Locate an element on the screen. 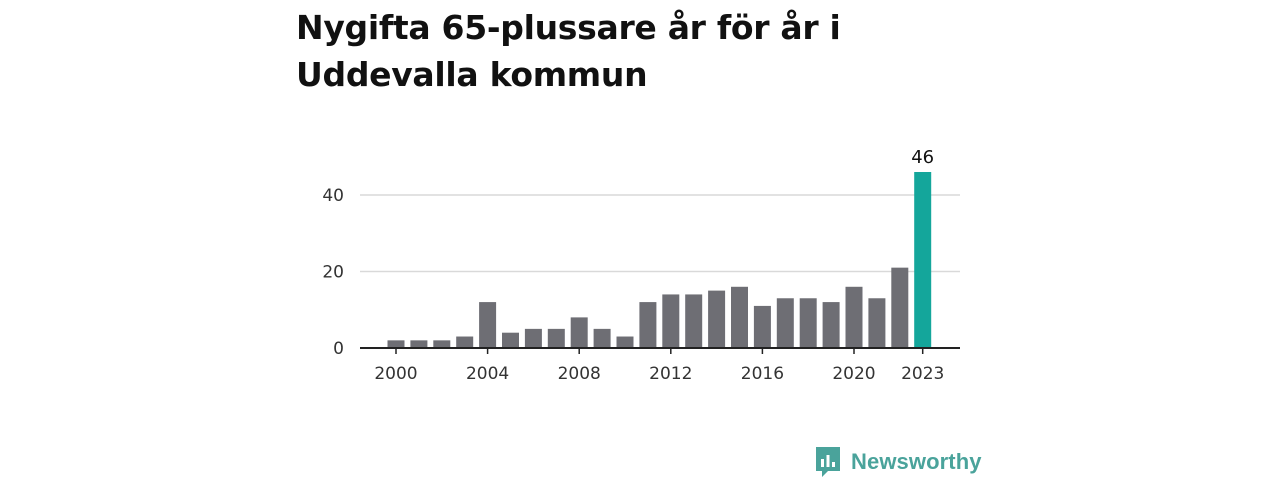  bar-2014 is located at coordinates (717, 319).